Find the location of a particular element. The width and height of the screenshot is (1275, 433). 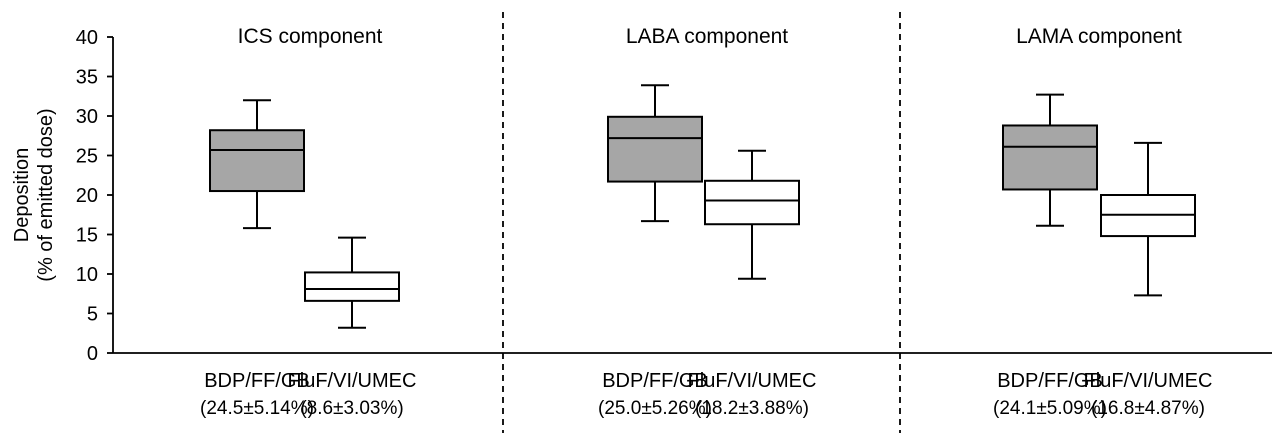

box-1: BDP/FF/GB (24.5±5.14%) is located at coordinates (257, 259).